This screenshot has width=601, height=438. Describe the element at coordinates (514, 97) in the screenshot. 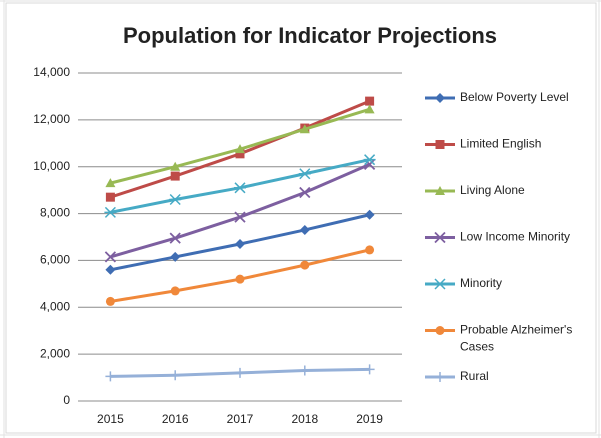

I see `legend-label: Below Poverty Level` at that location.